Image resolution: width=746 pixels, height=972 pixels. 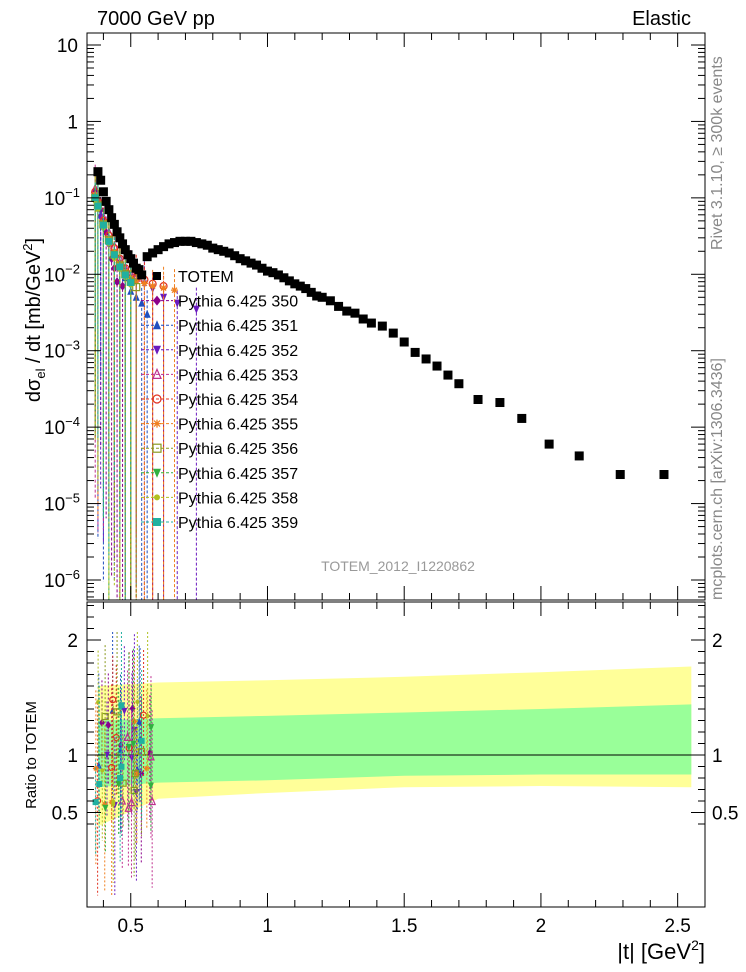 I want to click on x-tick-label: 1.5, so click(x=404, y=926).